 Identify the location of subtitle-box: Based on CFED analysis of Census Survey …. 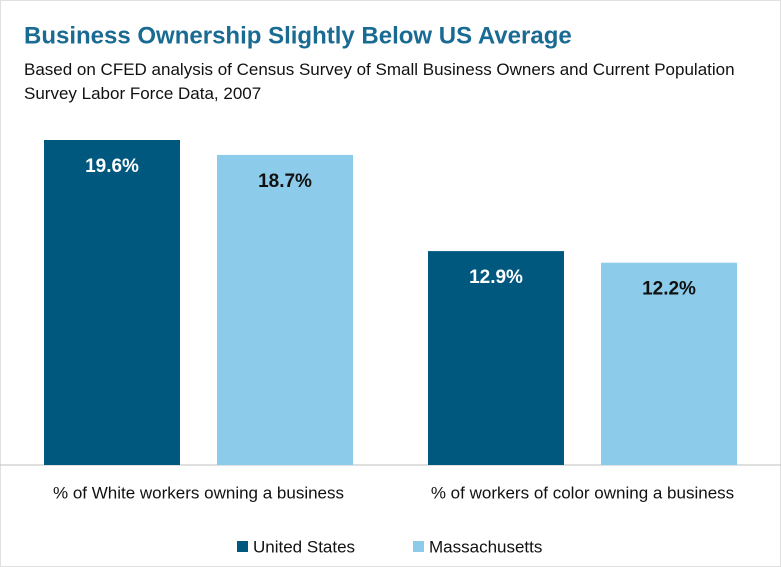
(379, 81).